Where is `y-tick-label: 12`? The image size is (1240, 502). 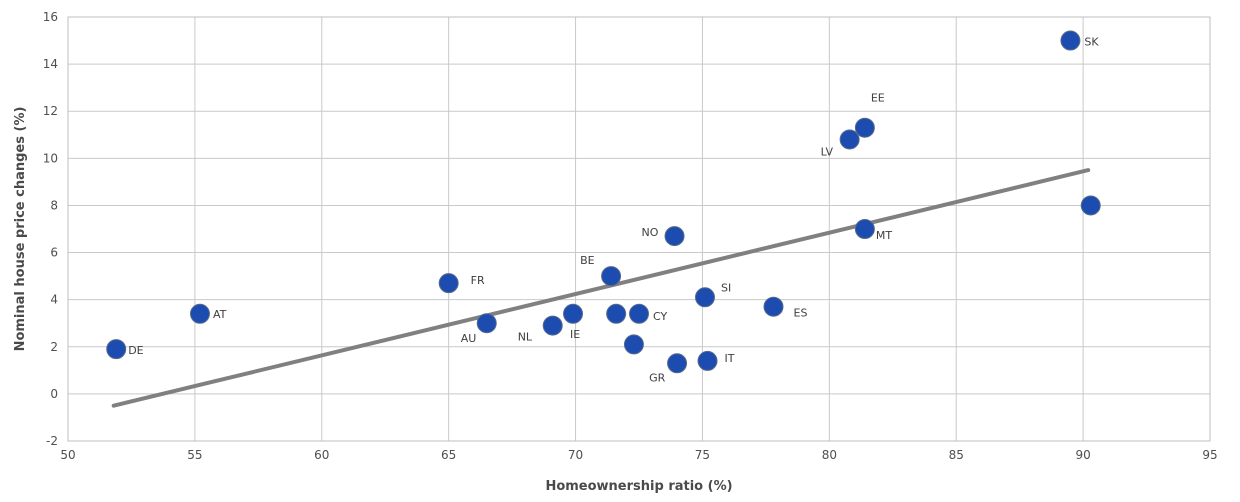 y-tick-label: 12 is located at coordinates (50, 111).